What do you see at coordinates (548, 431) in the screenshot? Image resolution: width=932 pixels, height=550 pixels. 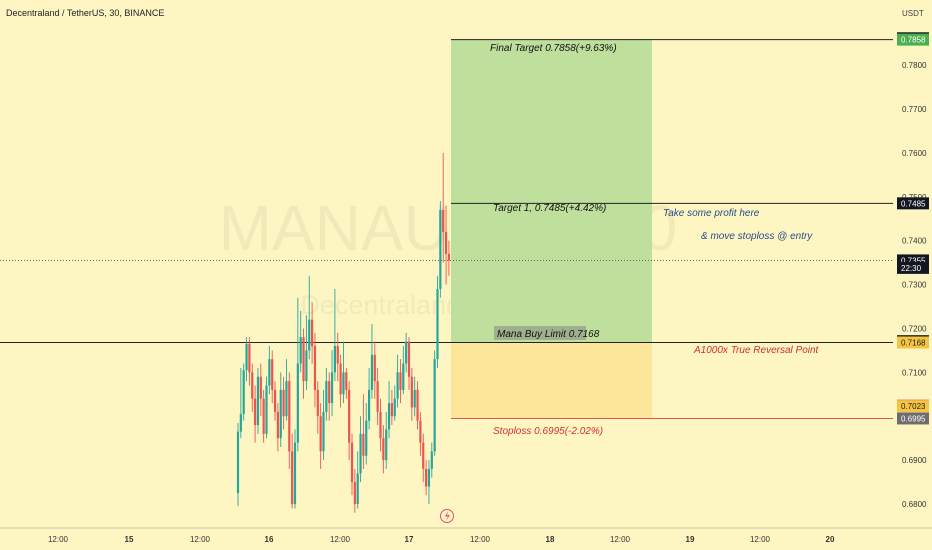 I see `stoploss-label: Stoploss 0.6995(-2.02%)` at bounding box center [548, 431].